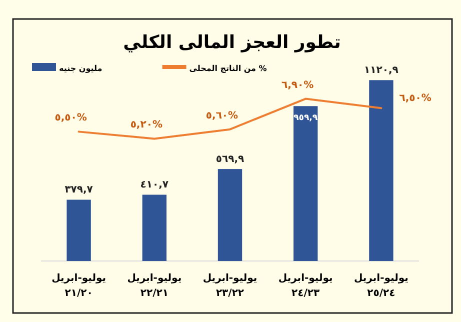 This screenshot has width=461, height=322. I want to click on data-label: ١١٢٠,٩, so click(381, 70).